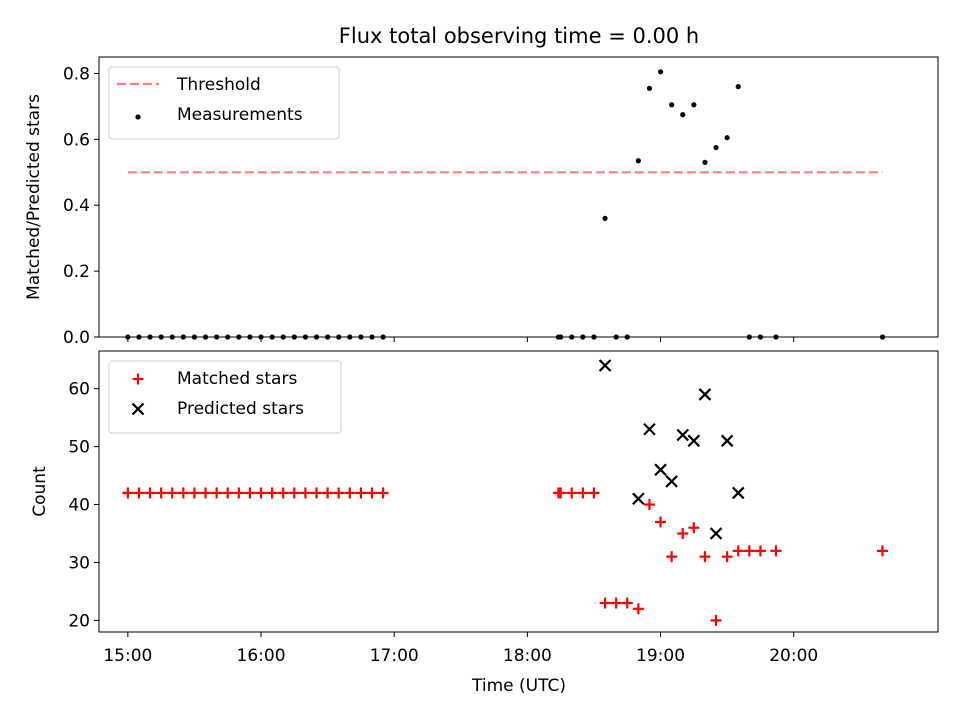 This screenshot has width=960, height=724. Describe the element at coordinates (34, 197) in the screenshot. I see `top-ylabel: Matched/Predicted stars` at that location.